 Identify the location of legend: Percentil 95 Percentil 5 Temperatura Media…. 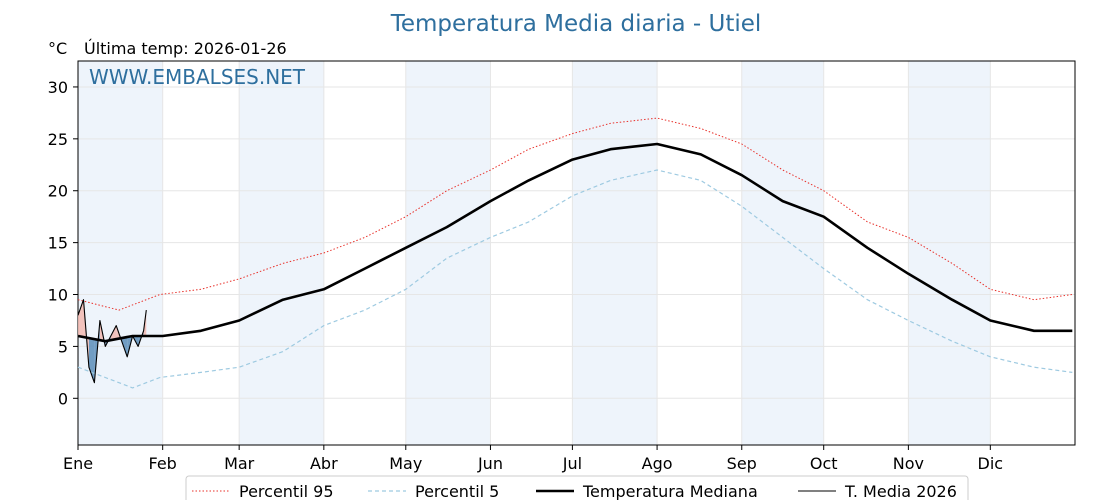
(577, 487).